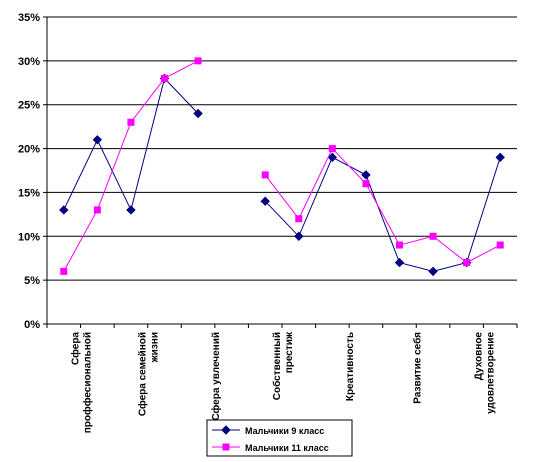 The image size is (547, 462). I want to click on category-label: проффесиональной, so click(88, 382).